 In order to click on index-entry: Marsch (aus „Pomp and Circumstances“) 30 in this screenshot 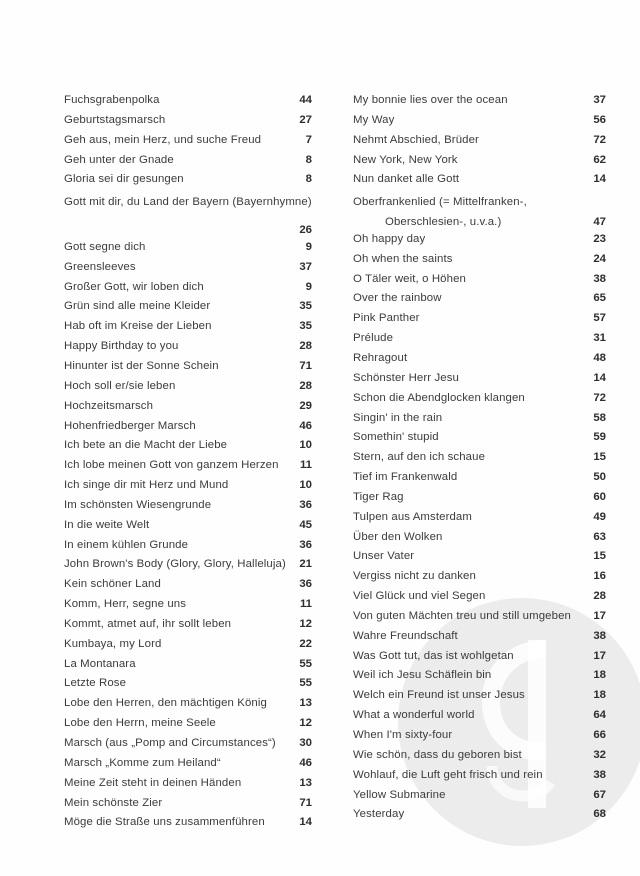, I will do `click(188, 747)`.